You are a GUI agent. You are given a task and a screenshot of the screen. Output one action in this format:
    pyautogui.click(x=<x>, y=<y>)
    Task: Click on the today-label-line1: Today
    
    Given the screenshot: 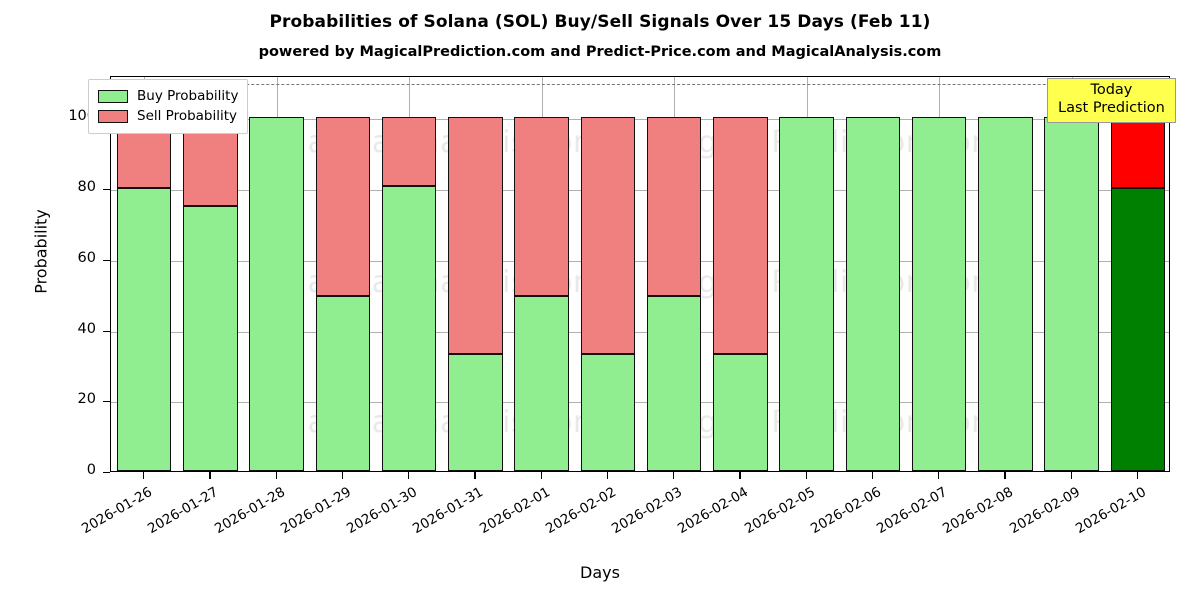 What is the action you would take?
    pyautogui.click(x=1111, y=90)
    